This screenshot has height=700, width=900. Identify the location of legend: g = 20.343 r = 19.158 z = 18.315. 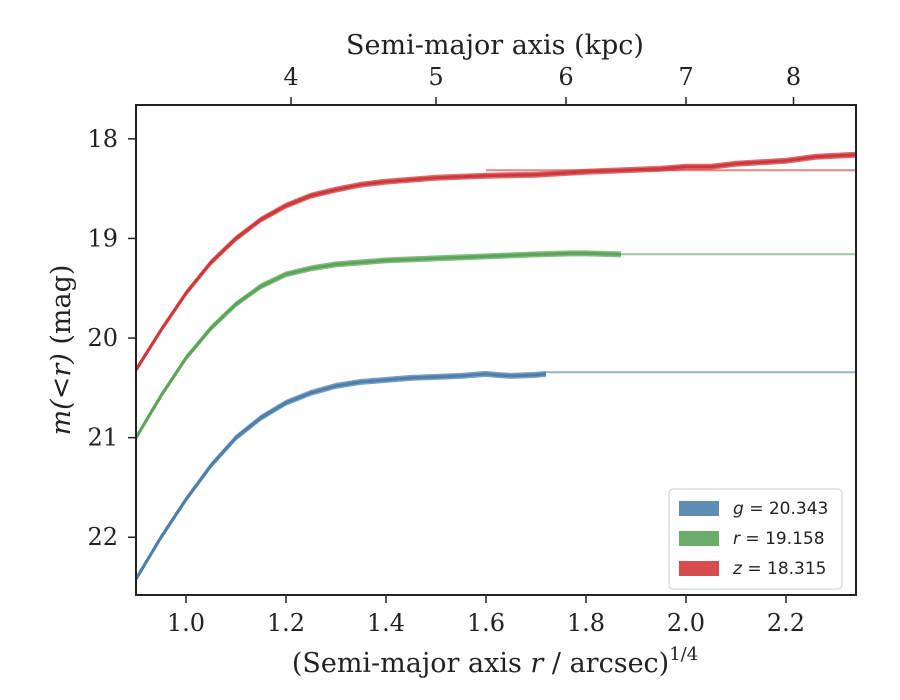
(755, 539).